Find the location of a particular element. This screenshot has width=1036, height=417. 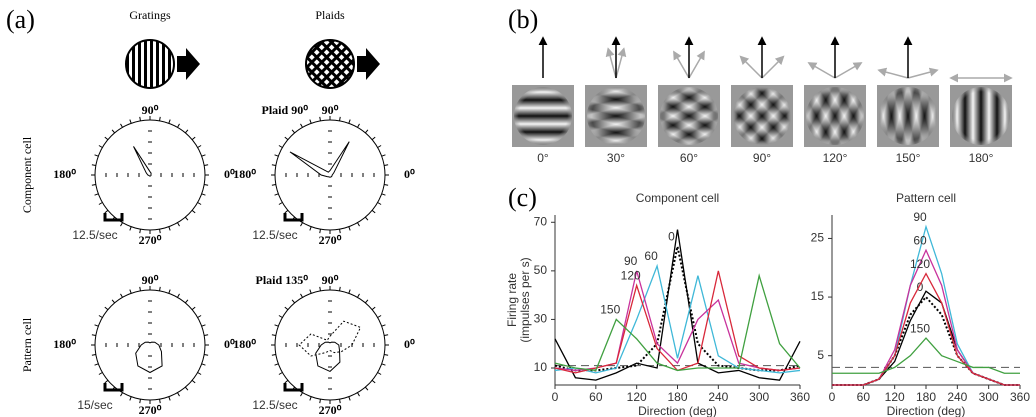

series-label: 150 is located at coordinates (610, 310).